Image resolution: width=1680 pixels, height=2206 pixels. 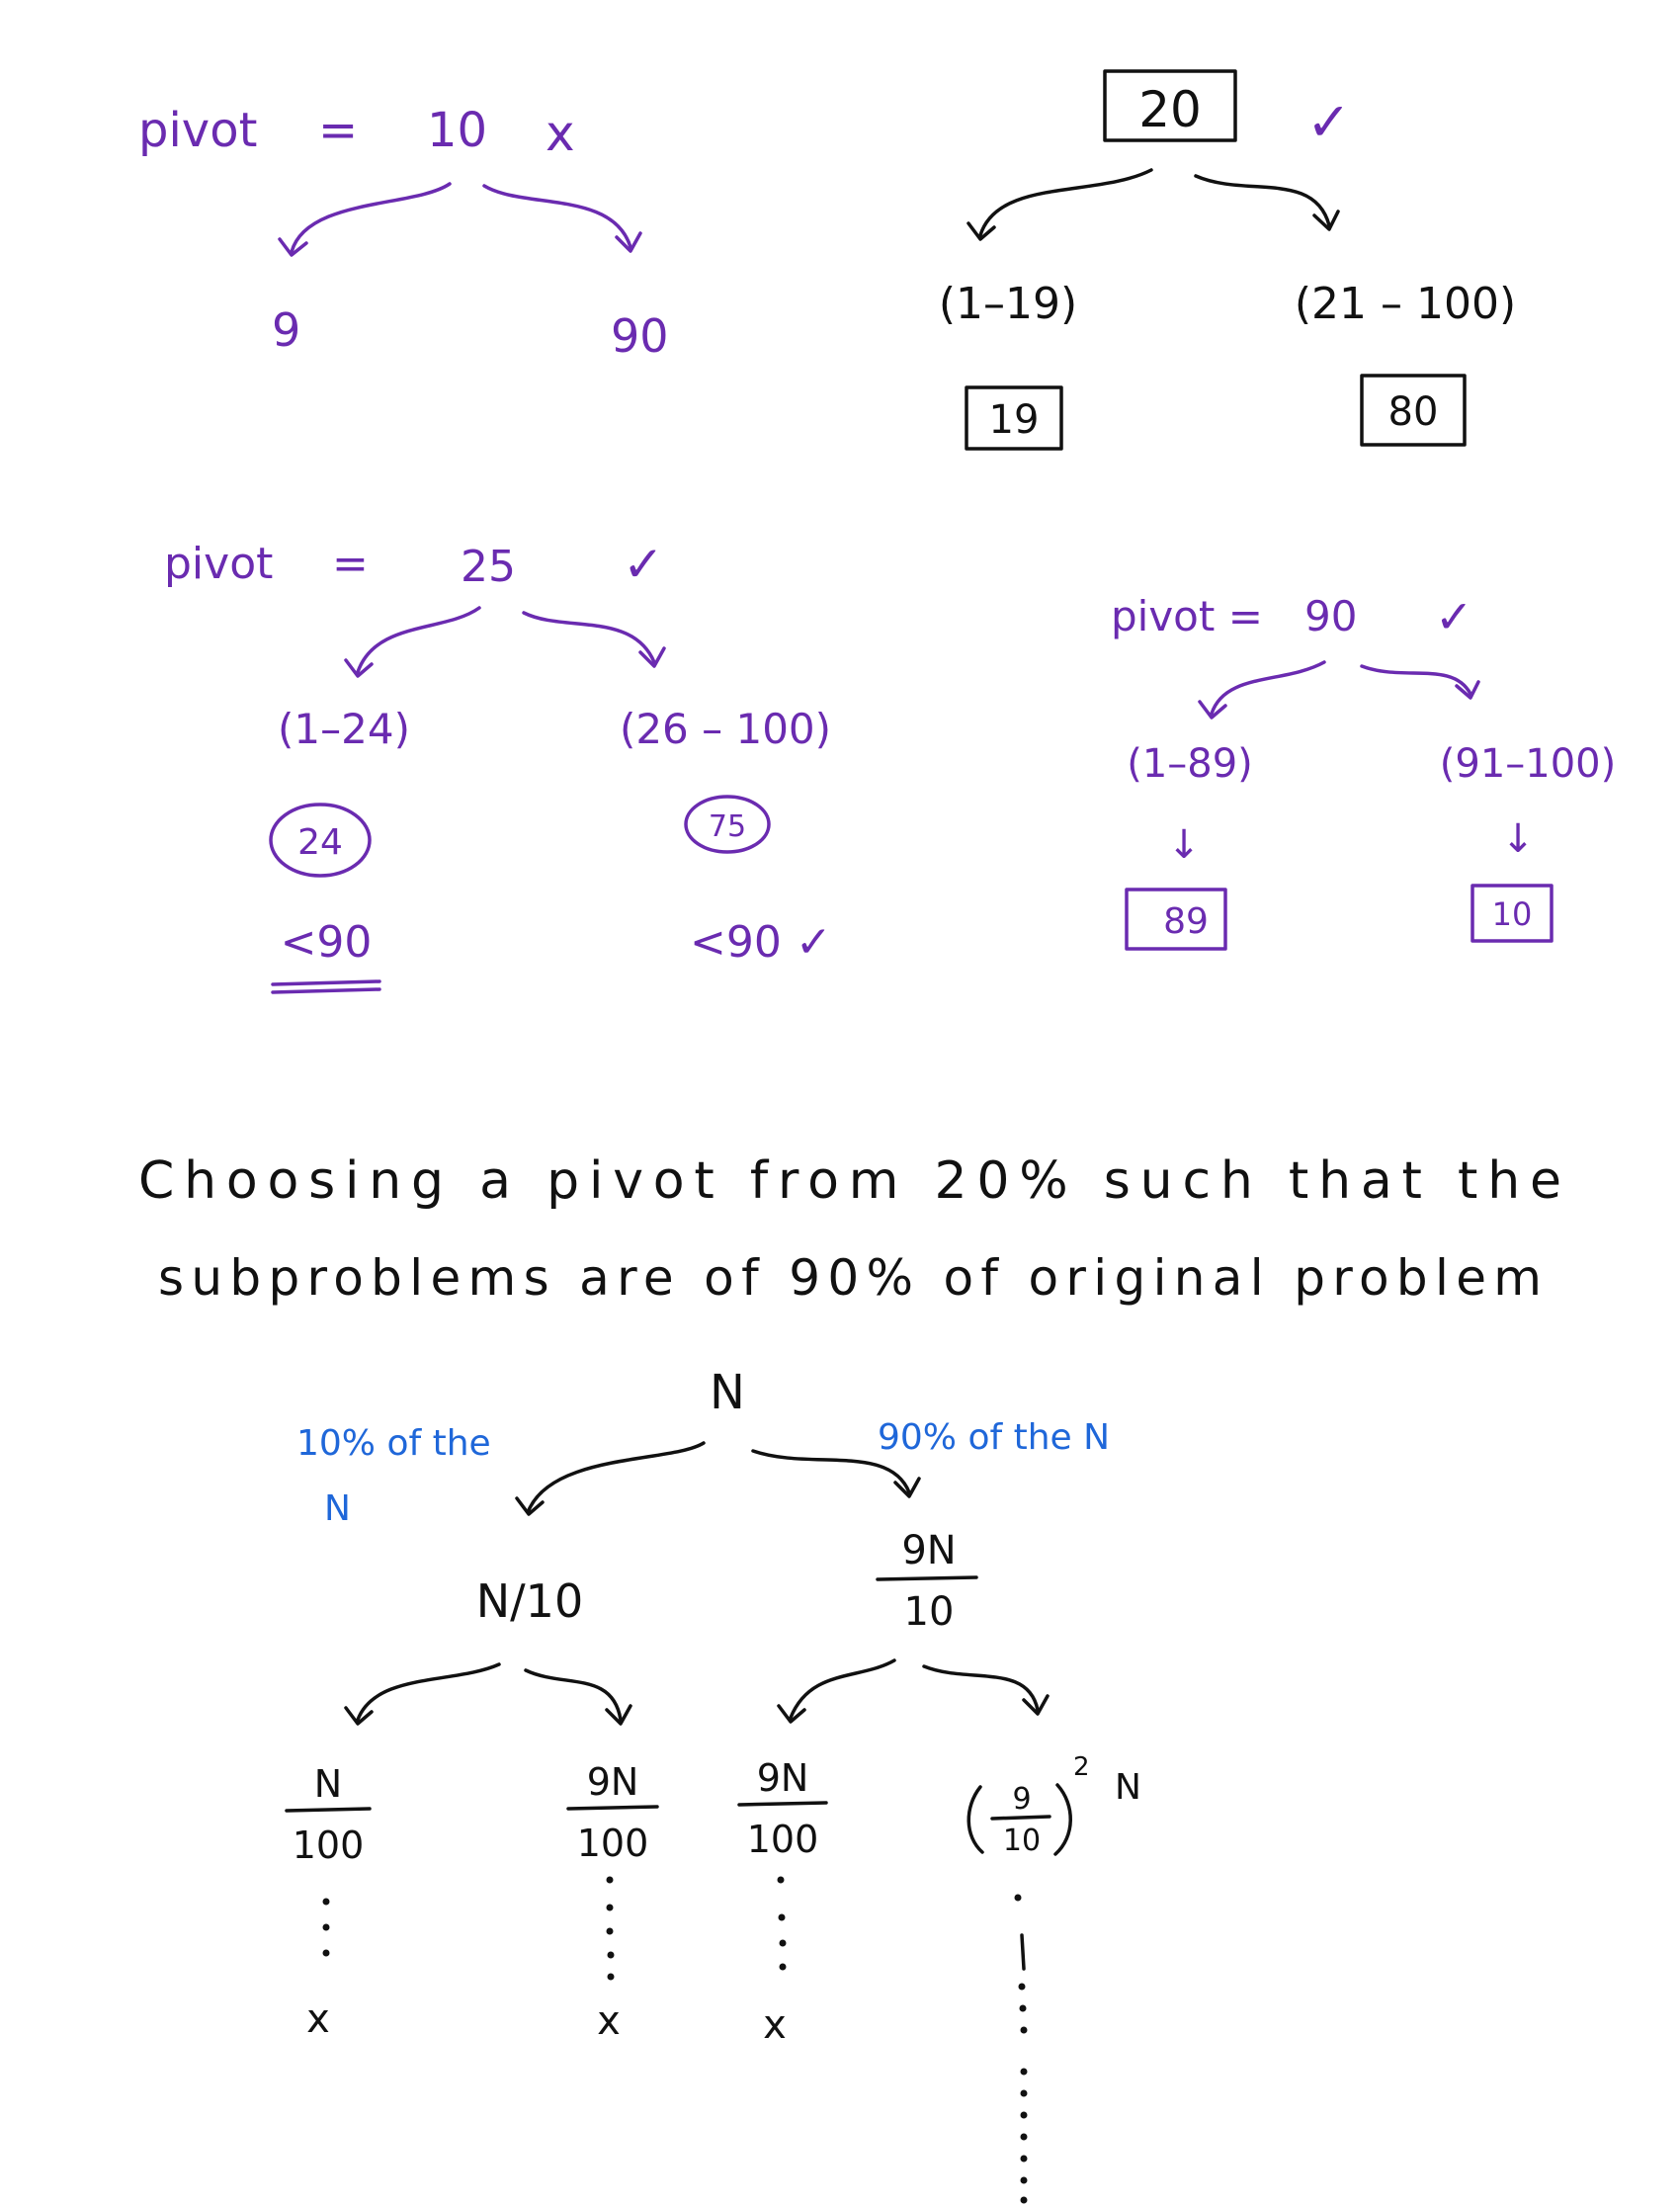 I want to click on right-compare: <90 ✓, so click(x=761, y=942).